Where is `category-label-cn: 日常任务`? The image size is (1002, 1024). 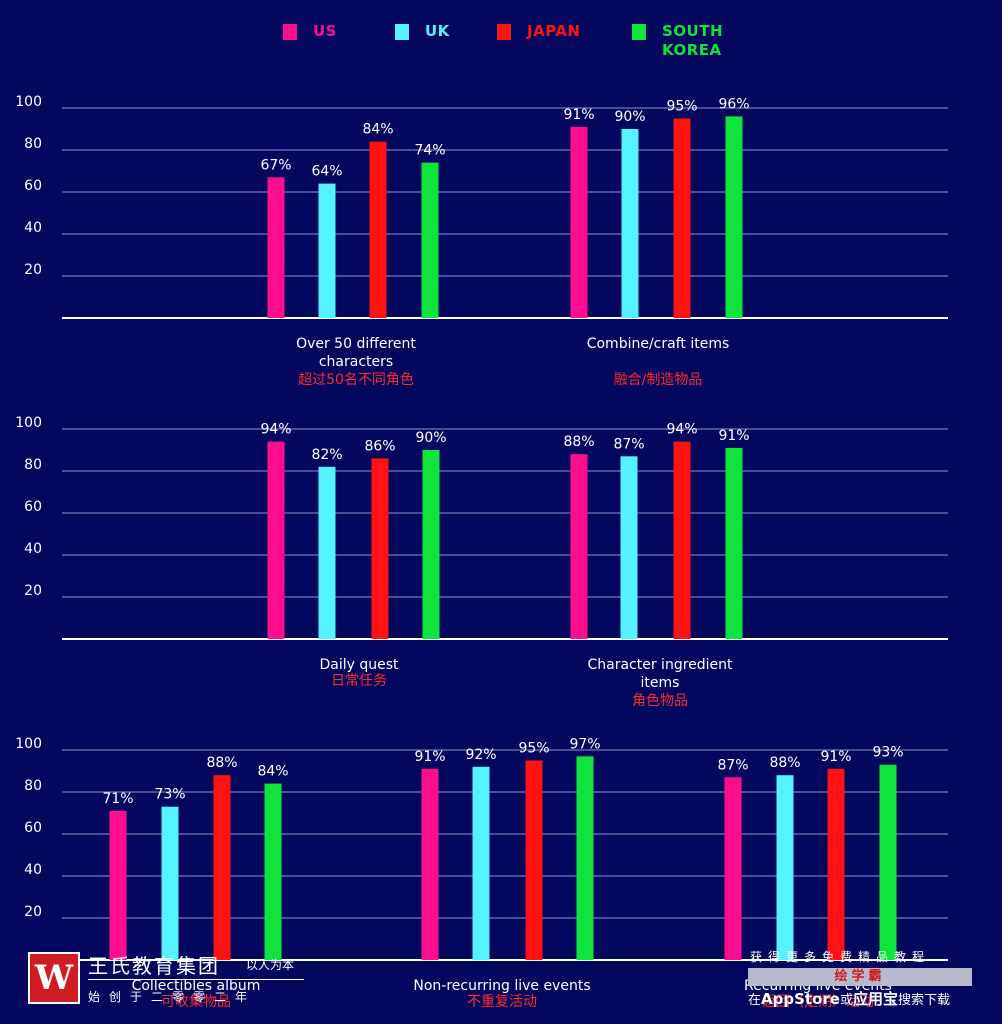 category-label-cn: 日常任务 is located at coordinates (359, 681).